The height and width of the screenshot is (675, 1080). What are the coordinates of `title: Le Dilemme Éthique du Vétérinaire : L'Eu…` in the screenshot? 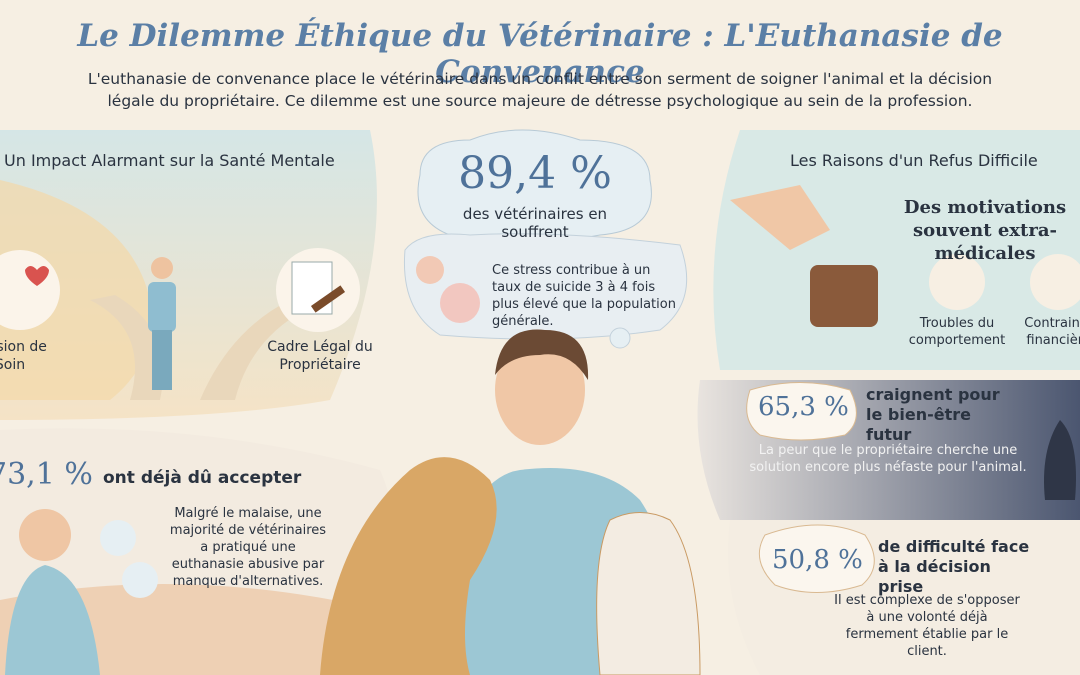 It's located at (540, 54).